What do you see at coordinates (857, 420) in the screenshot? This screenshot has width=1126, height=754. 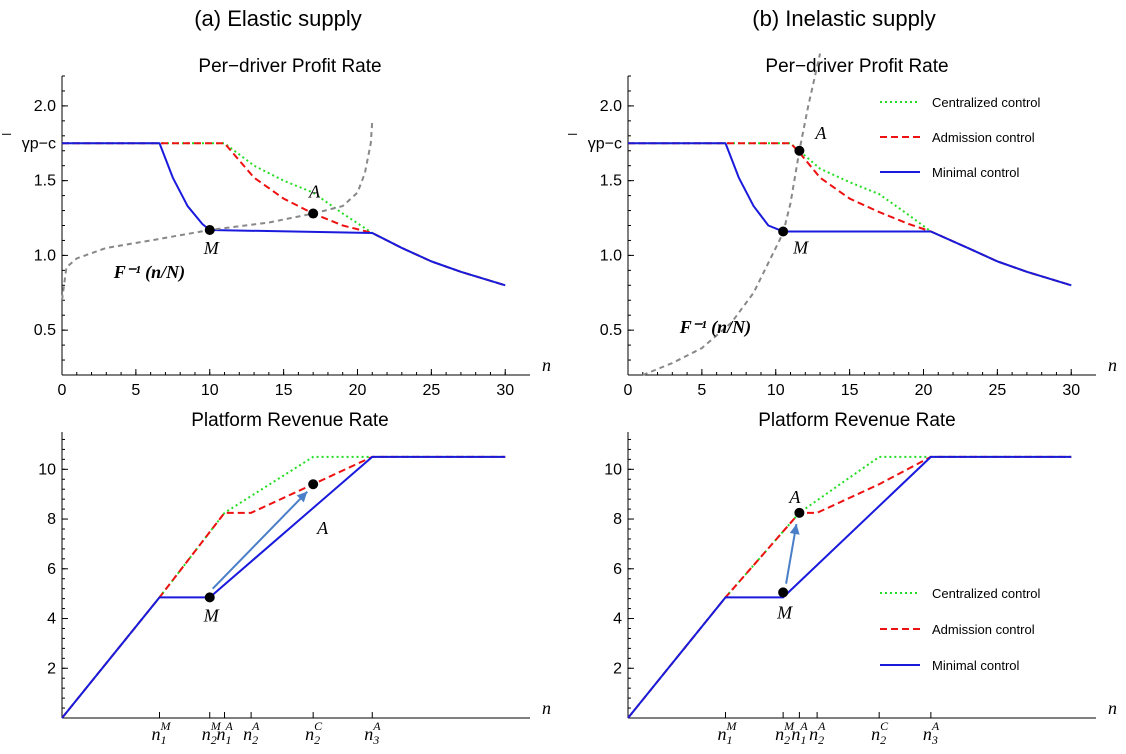 I see `panel-title: Platform Revenue Rate` at bounding box center [857, 420].